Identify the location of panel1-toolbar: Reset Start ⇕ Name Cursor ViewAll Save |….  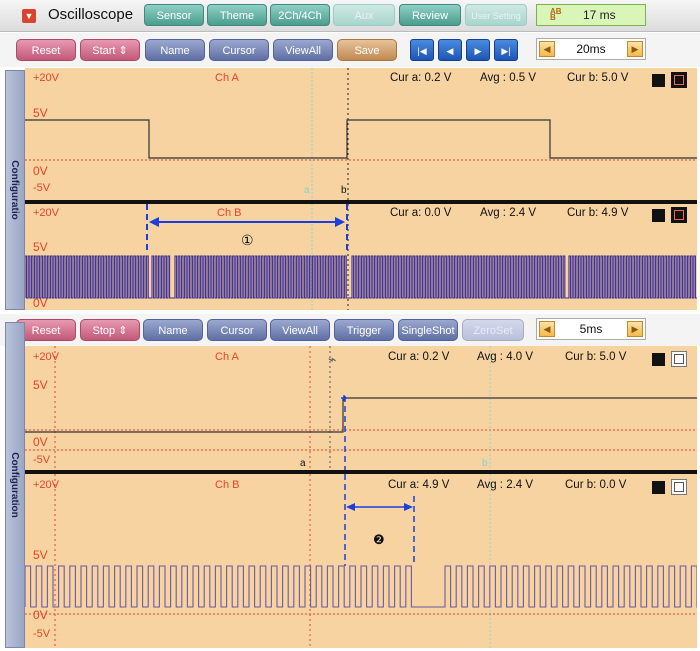
(350, 50).